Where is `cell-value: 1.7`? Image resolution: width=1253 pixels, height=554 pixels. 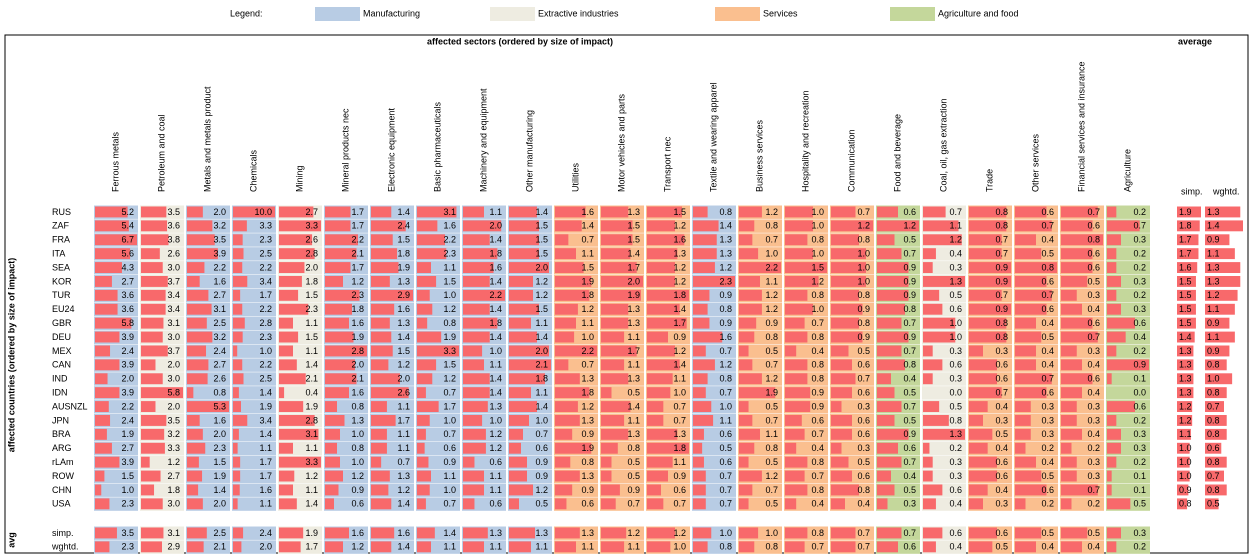 cell-value: 1.7 is located at coordinates (633, 351).